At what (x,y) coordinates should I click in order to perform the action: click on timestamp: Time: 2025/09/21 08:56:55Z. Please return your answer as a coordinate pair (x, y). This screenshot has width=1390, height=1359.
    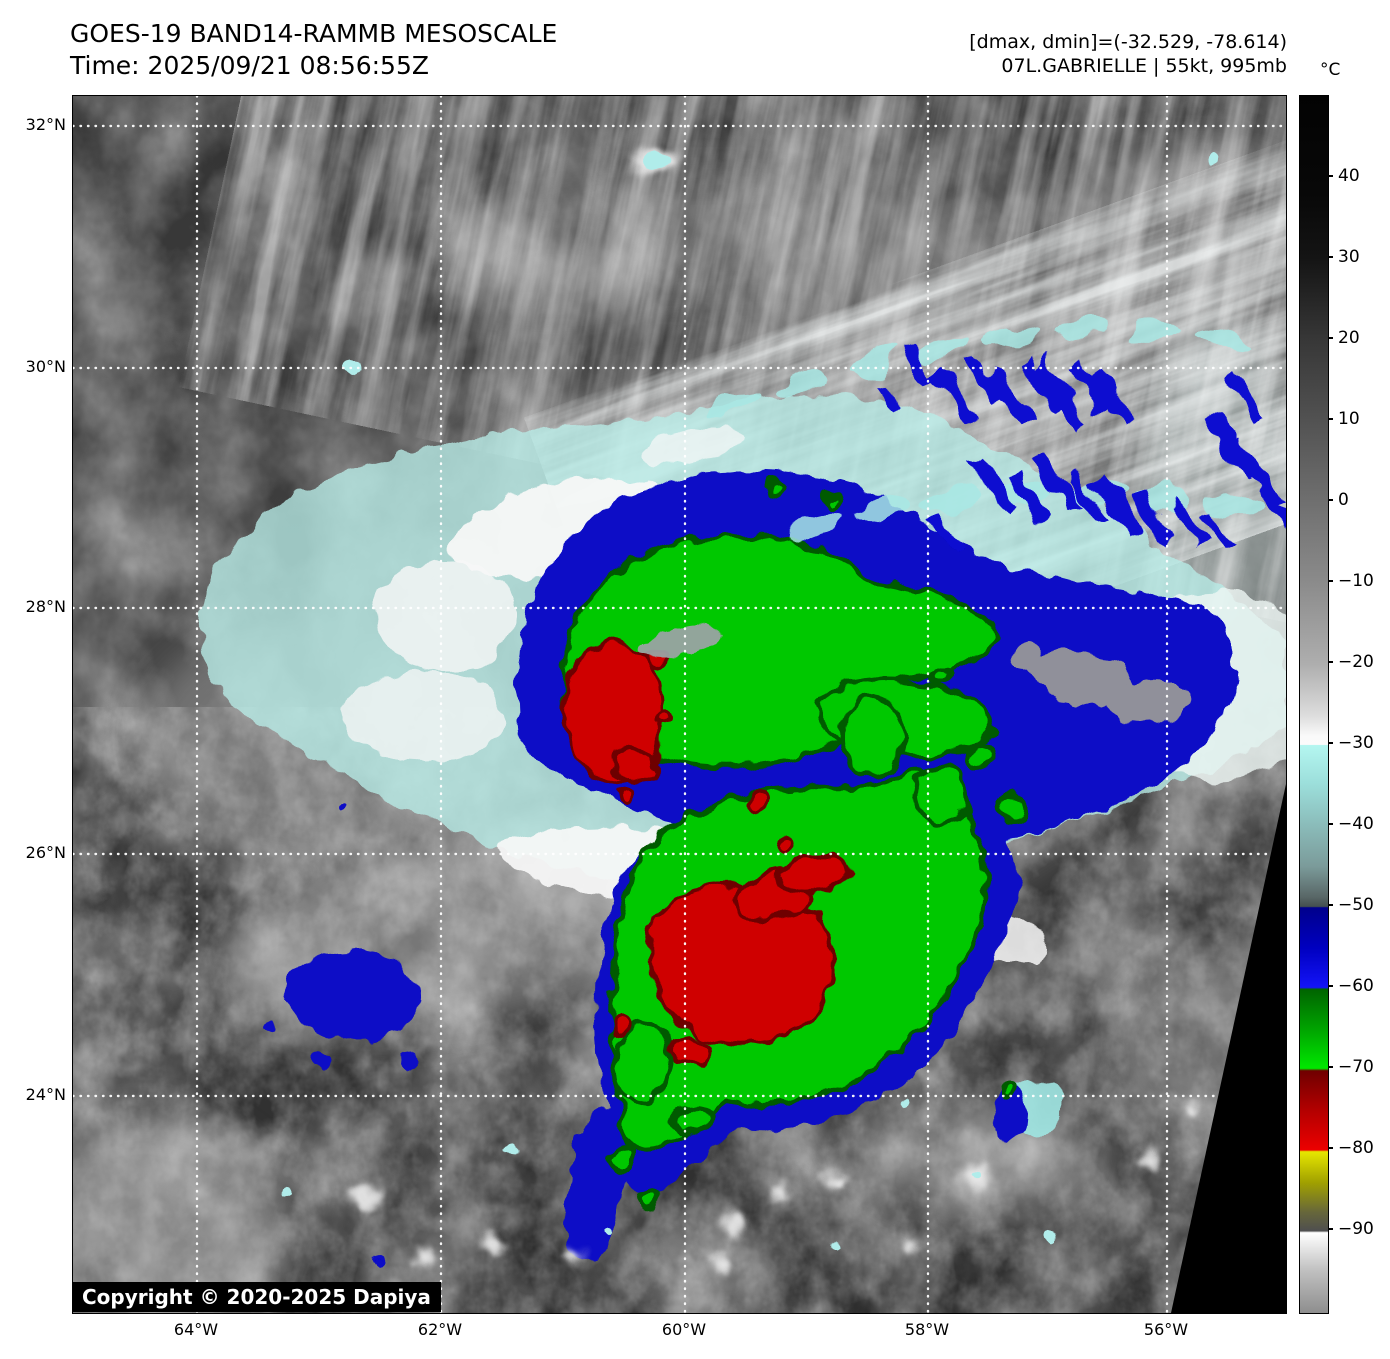
    Looking at the image, I should click on (249, 65).